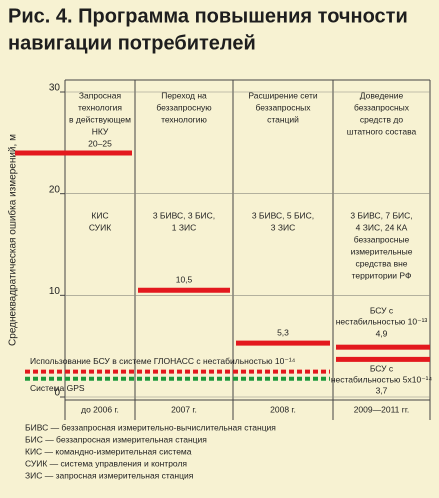  What do you see at coordinates (184, 280) in the screenshot?
I see `level-label: 10,5` at bounding box center [184, 280].